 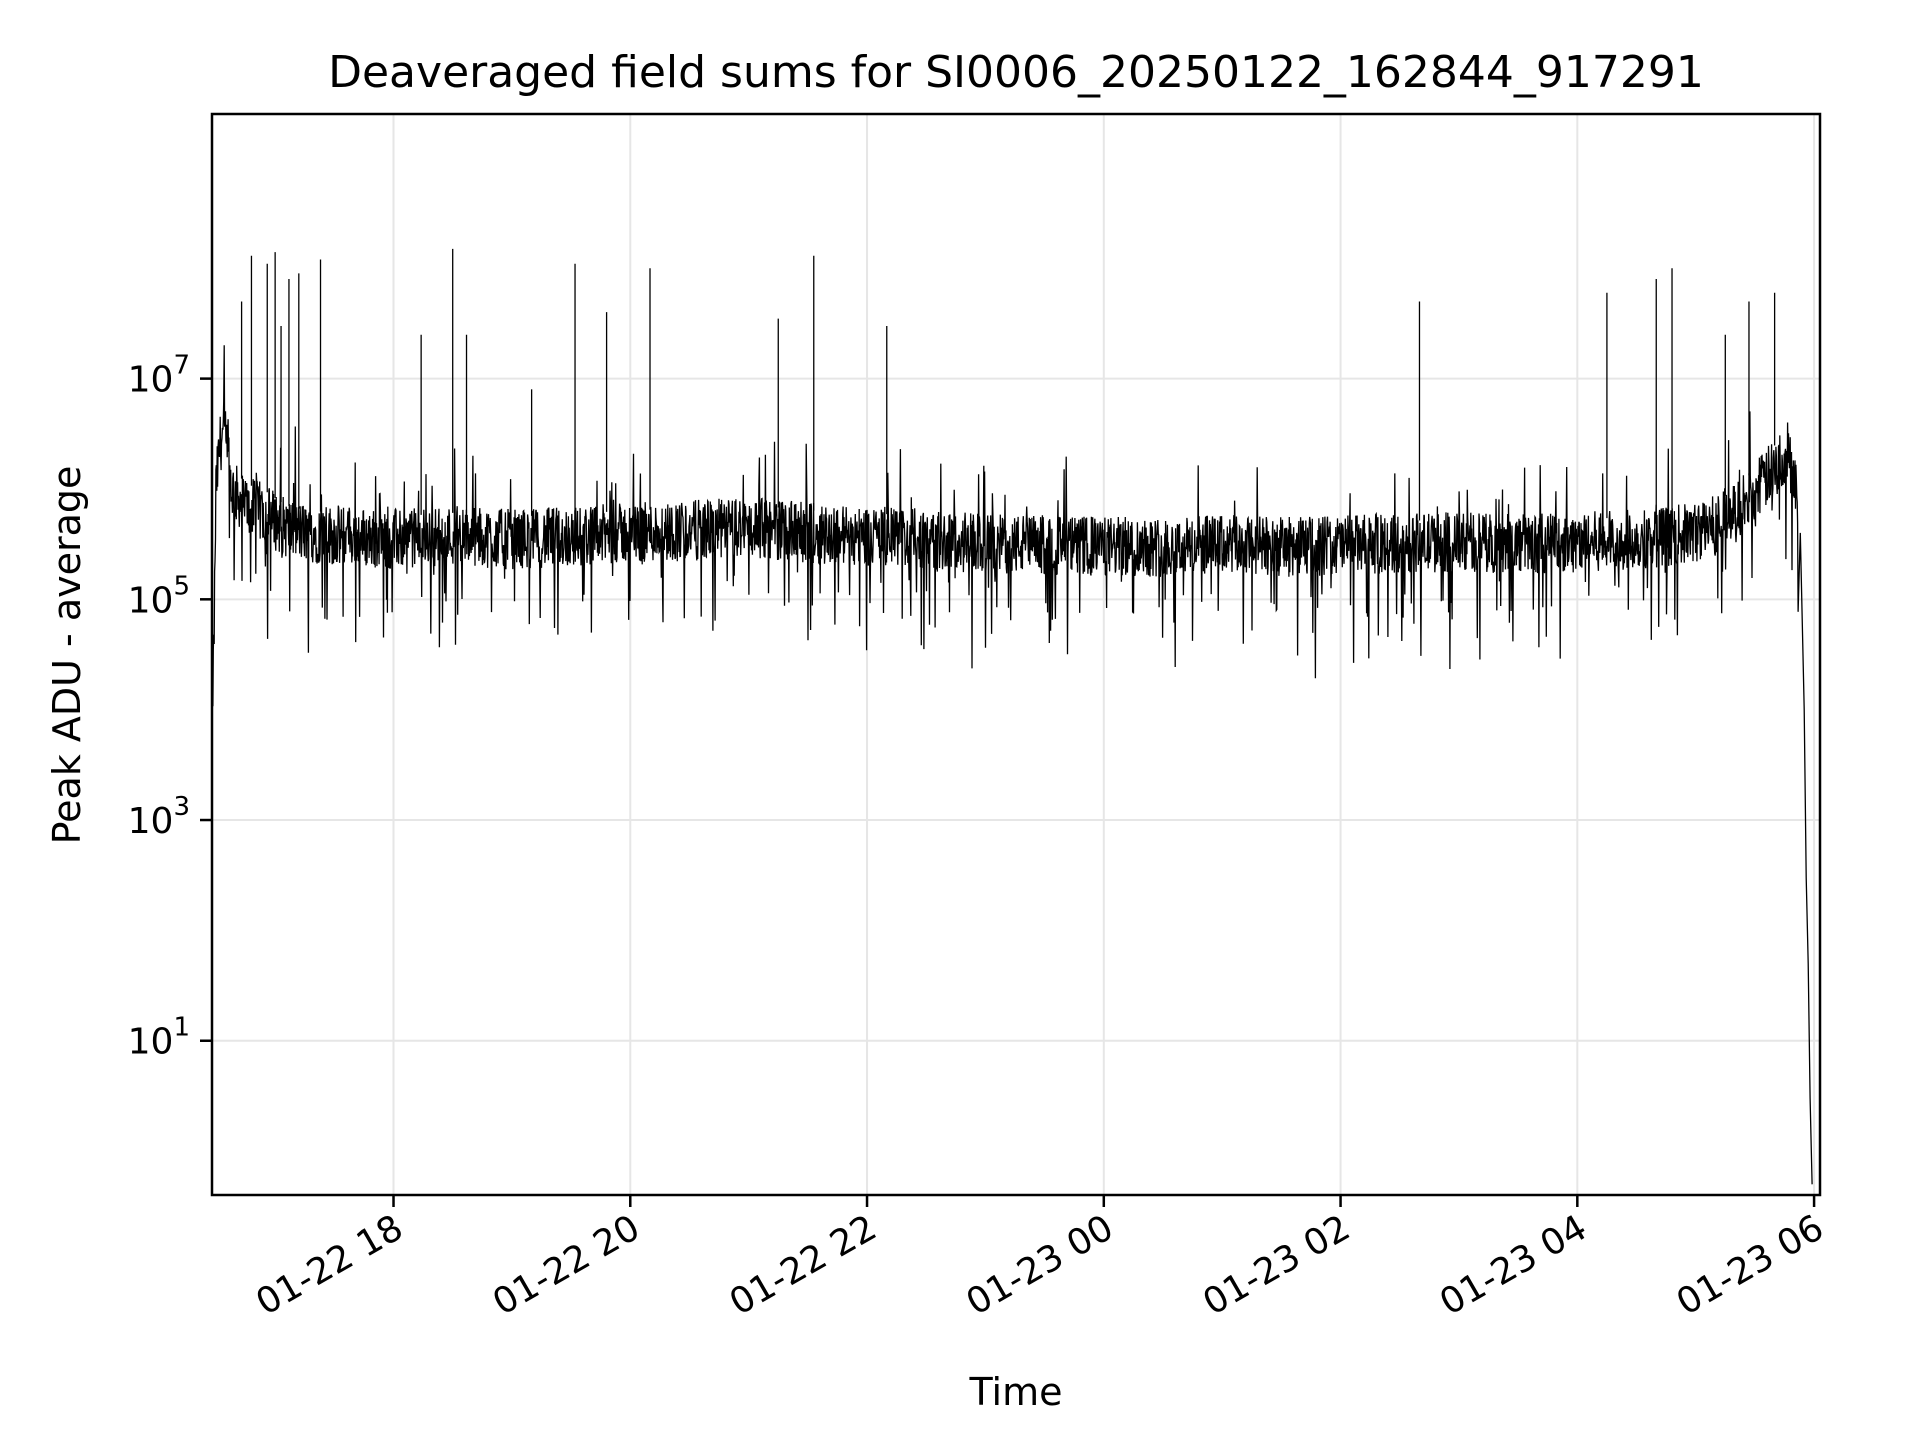 I want to click on x-tick-label: 01-23 02, so click(x=1276, y=1265).